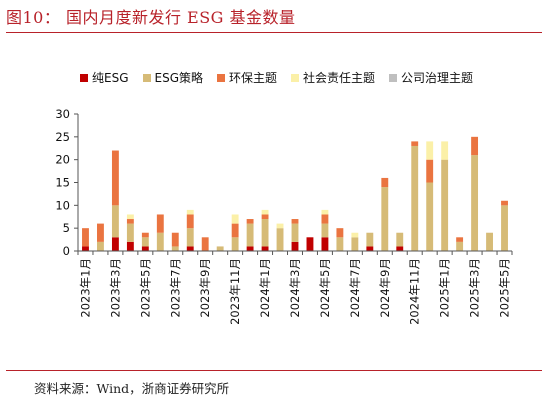  I want to click on footer-rule, so click(274, 370).